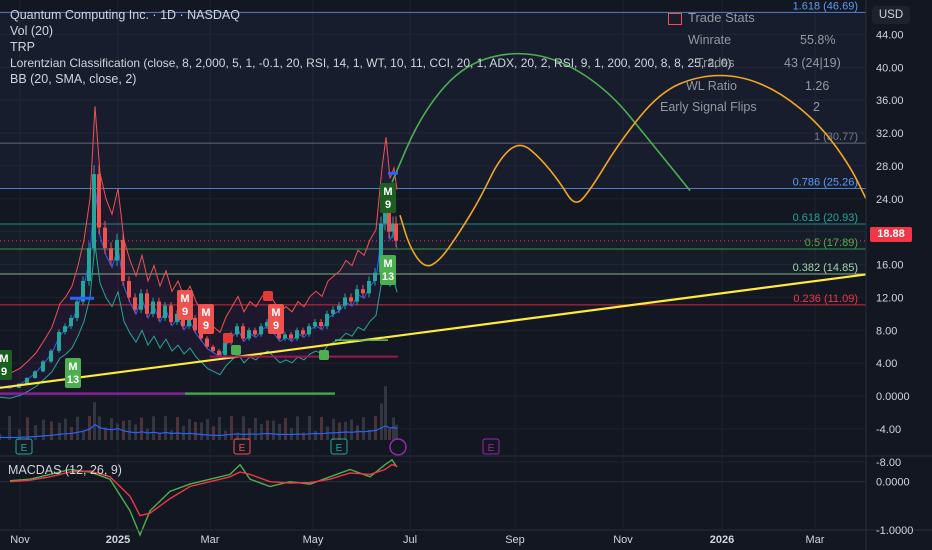  I want to click on y-tick-label: -8.00, so click(888, 463).